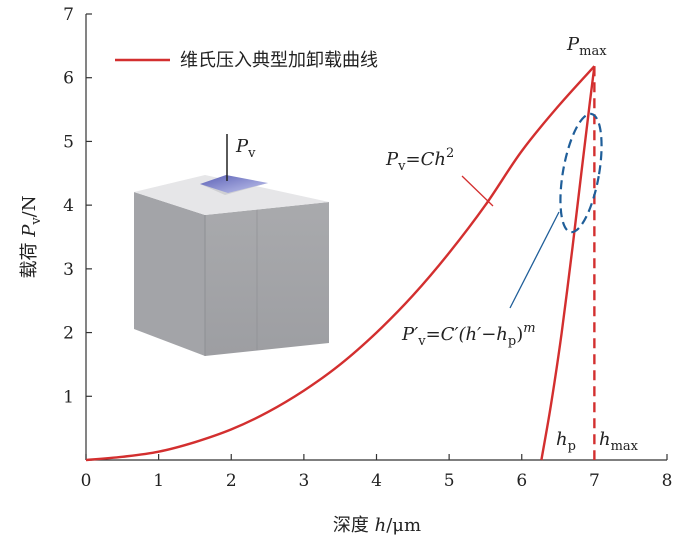  I want to click on x-tick-label: 0, so click(86, 481).